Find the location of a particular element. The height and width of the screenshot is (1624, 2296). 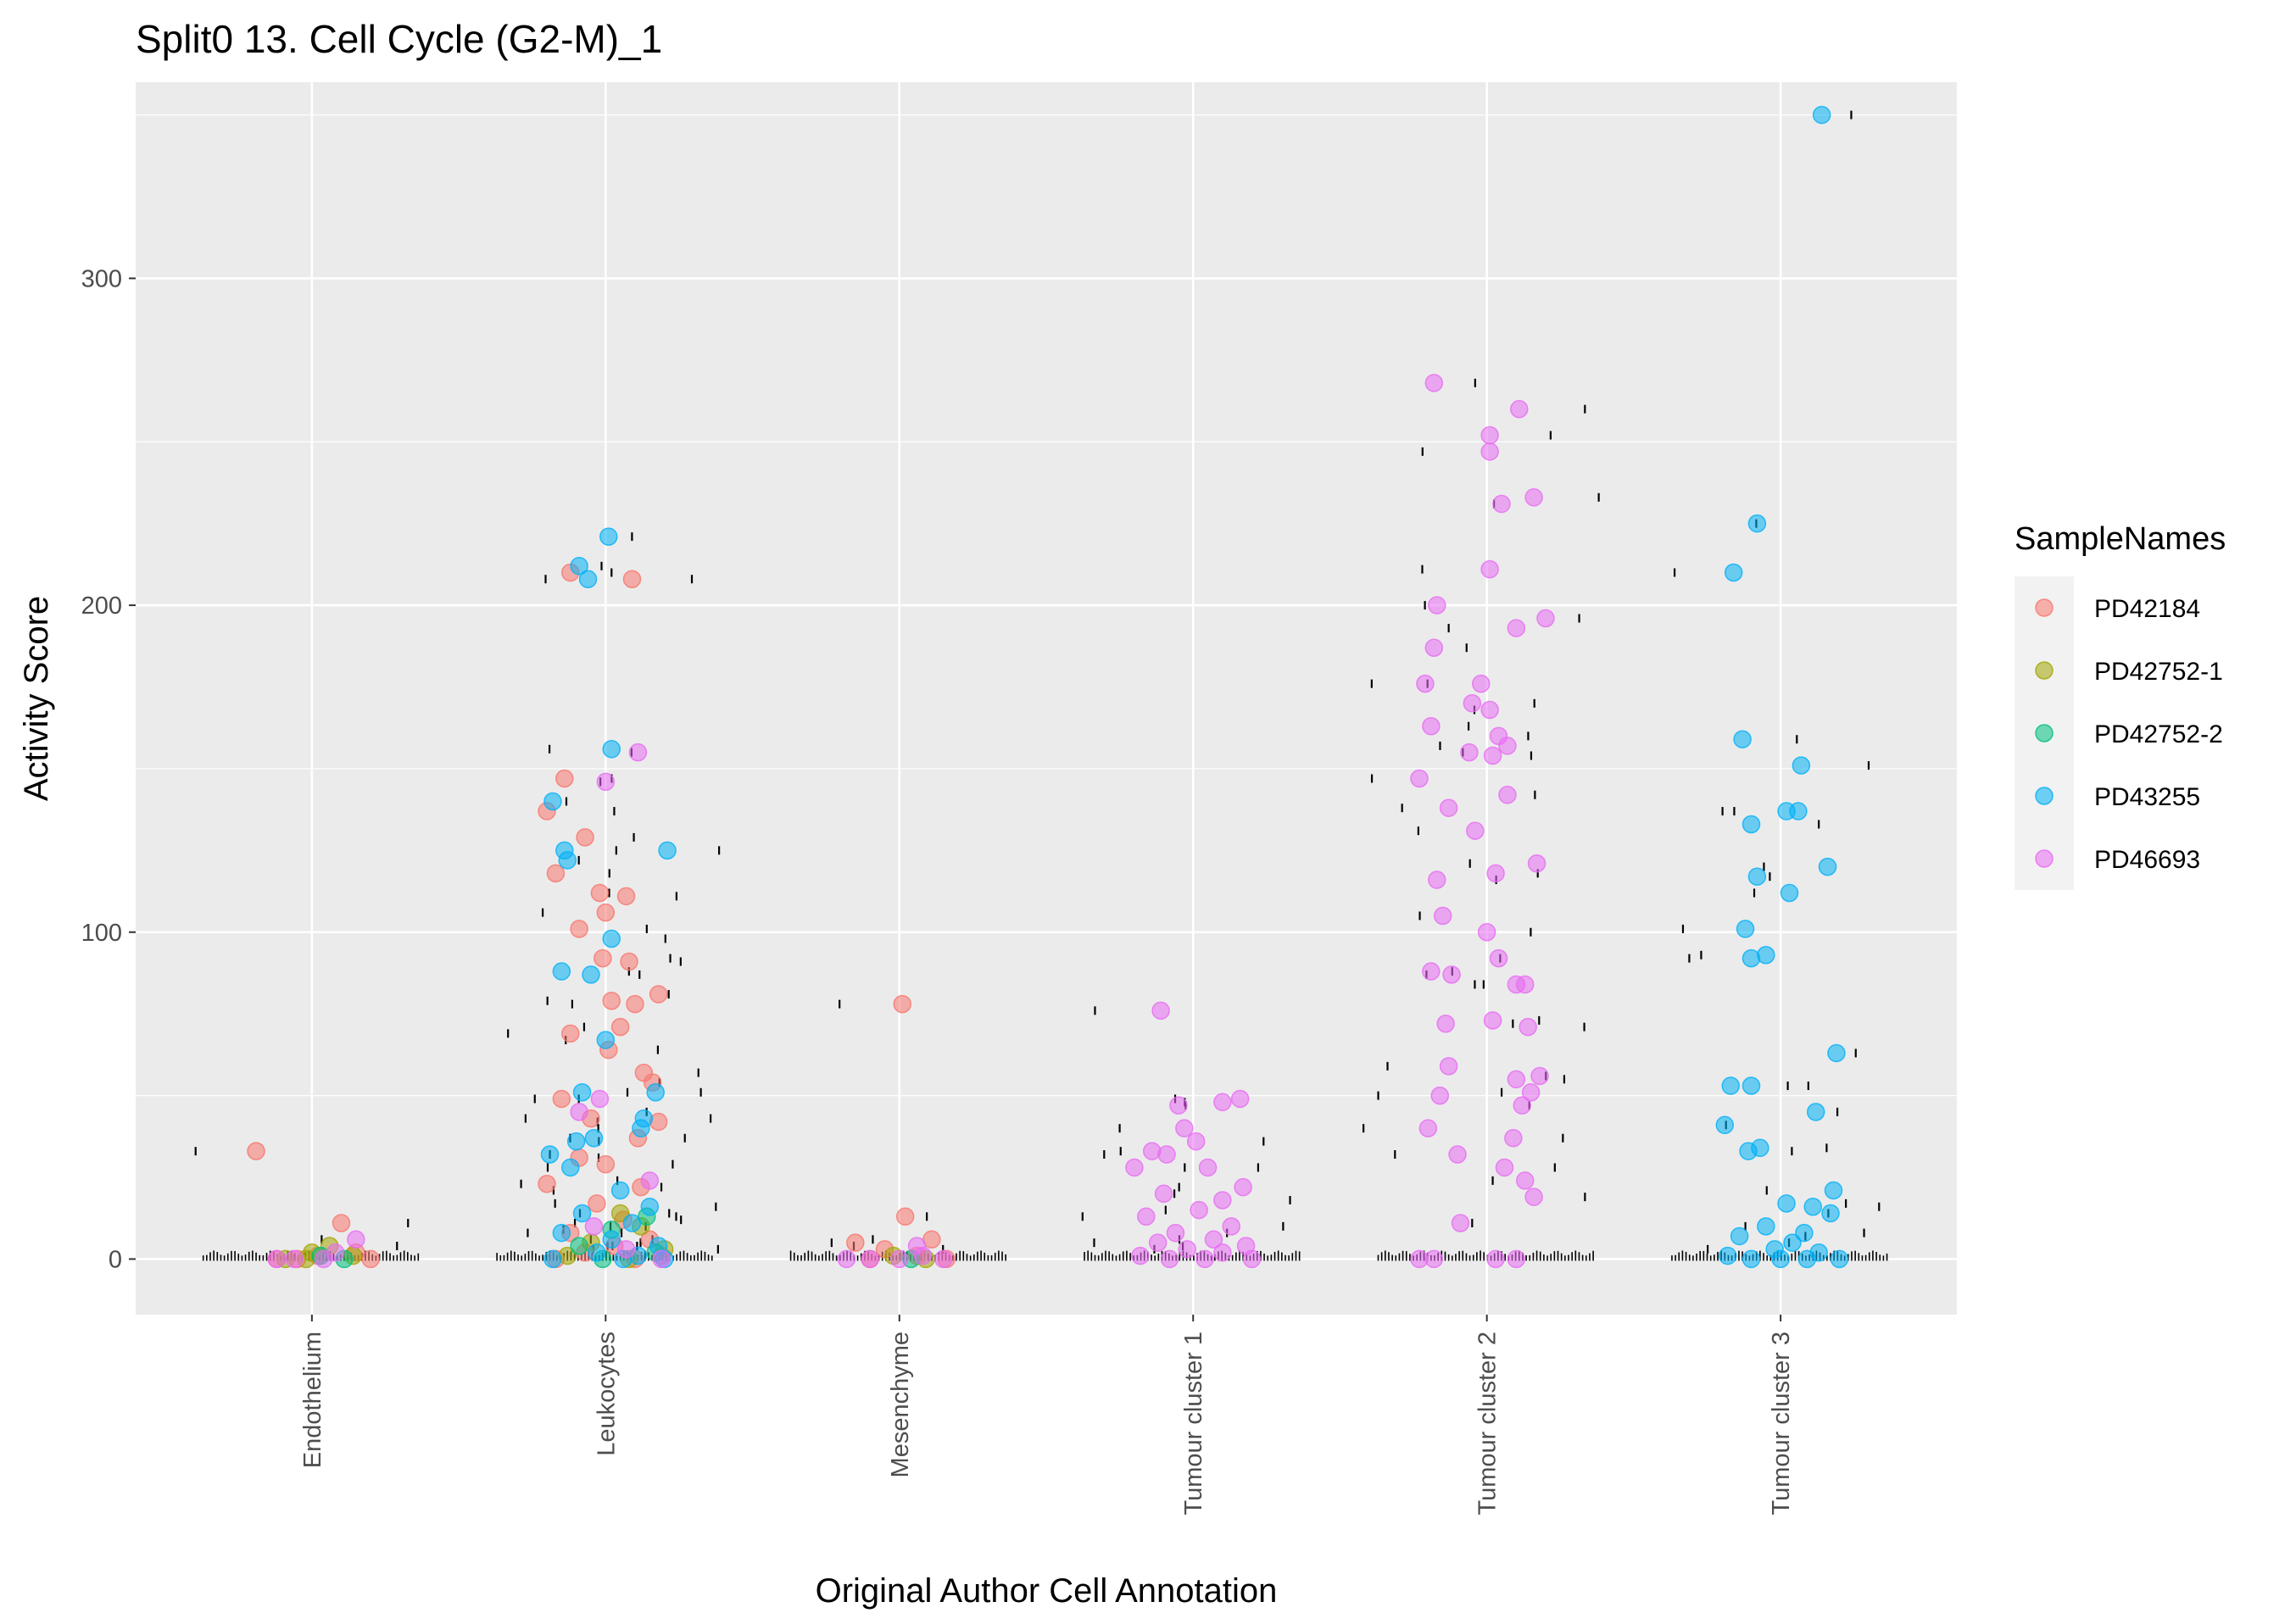

legend-entry-pd42752-2: PD42752-2 is located at coordinates (2129, 734).